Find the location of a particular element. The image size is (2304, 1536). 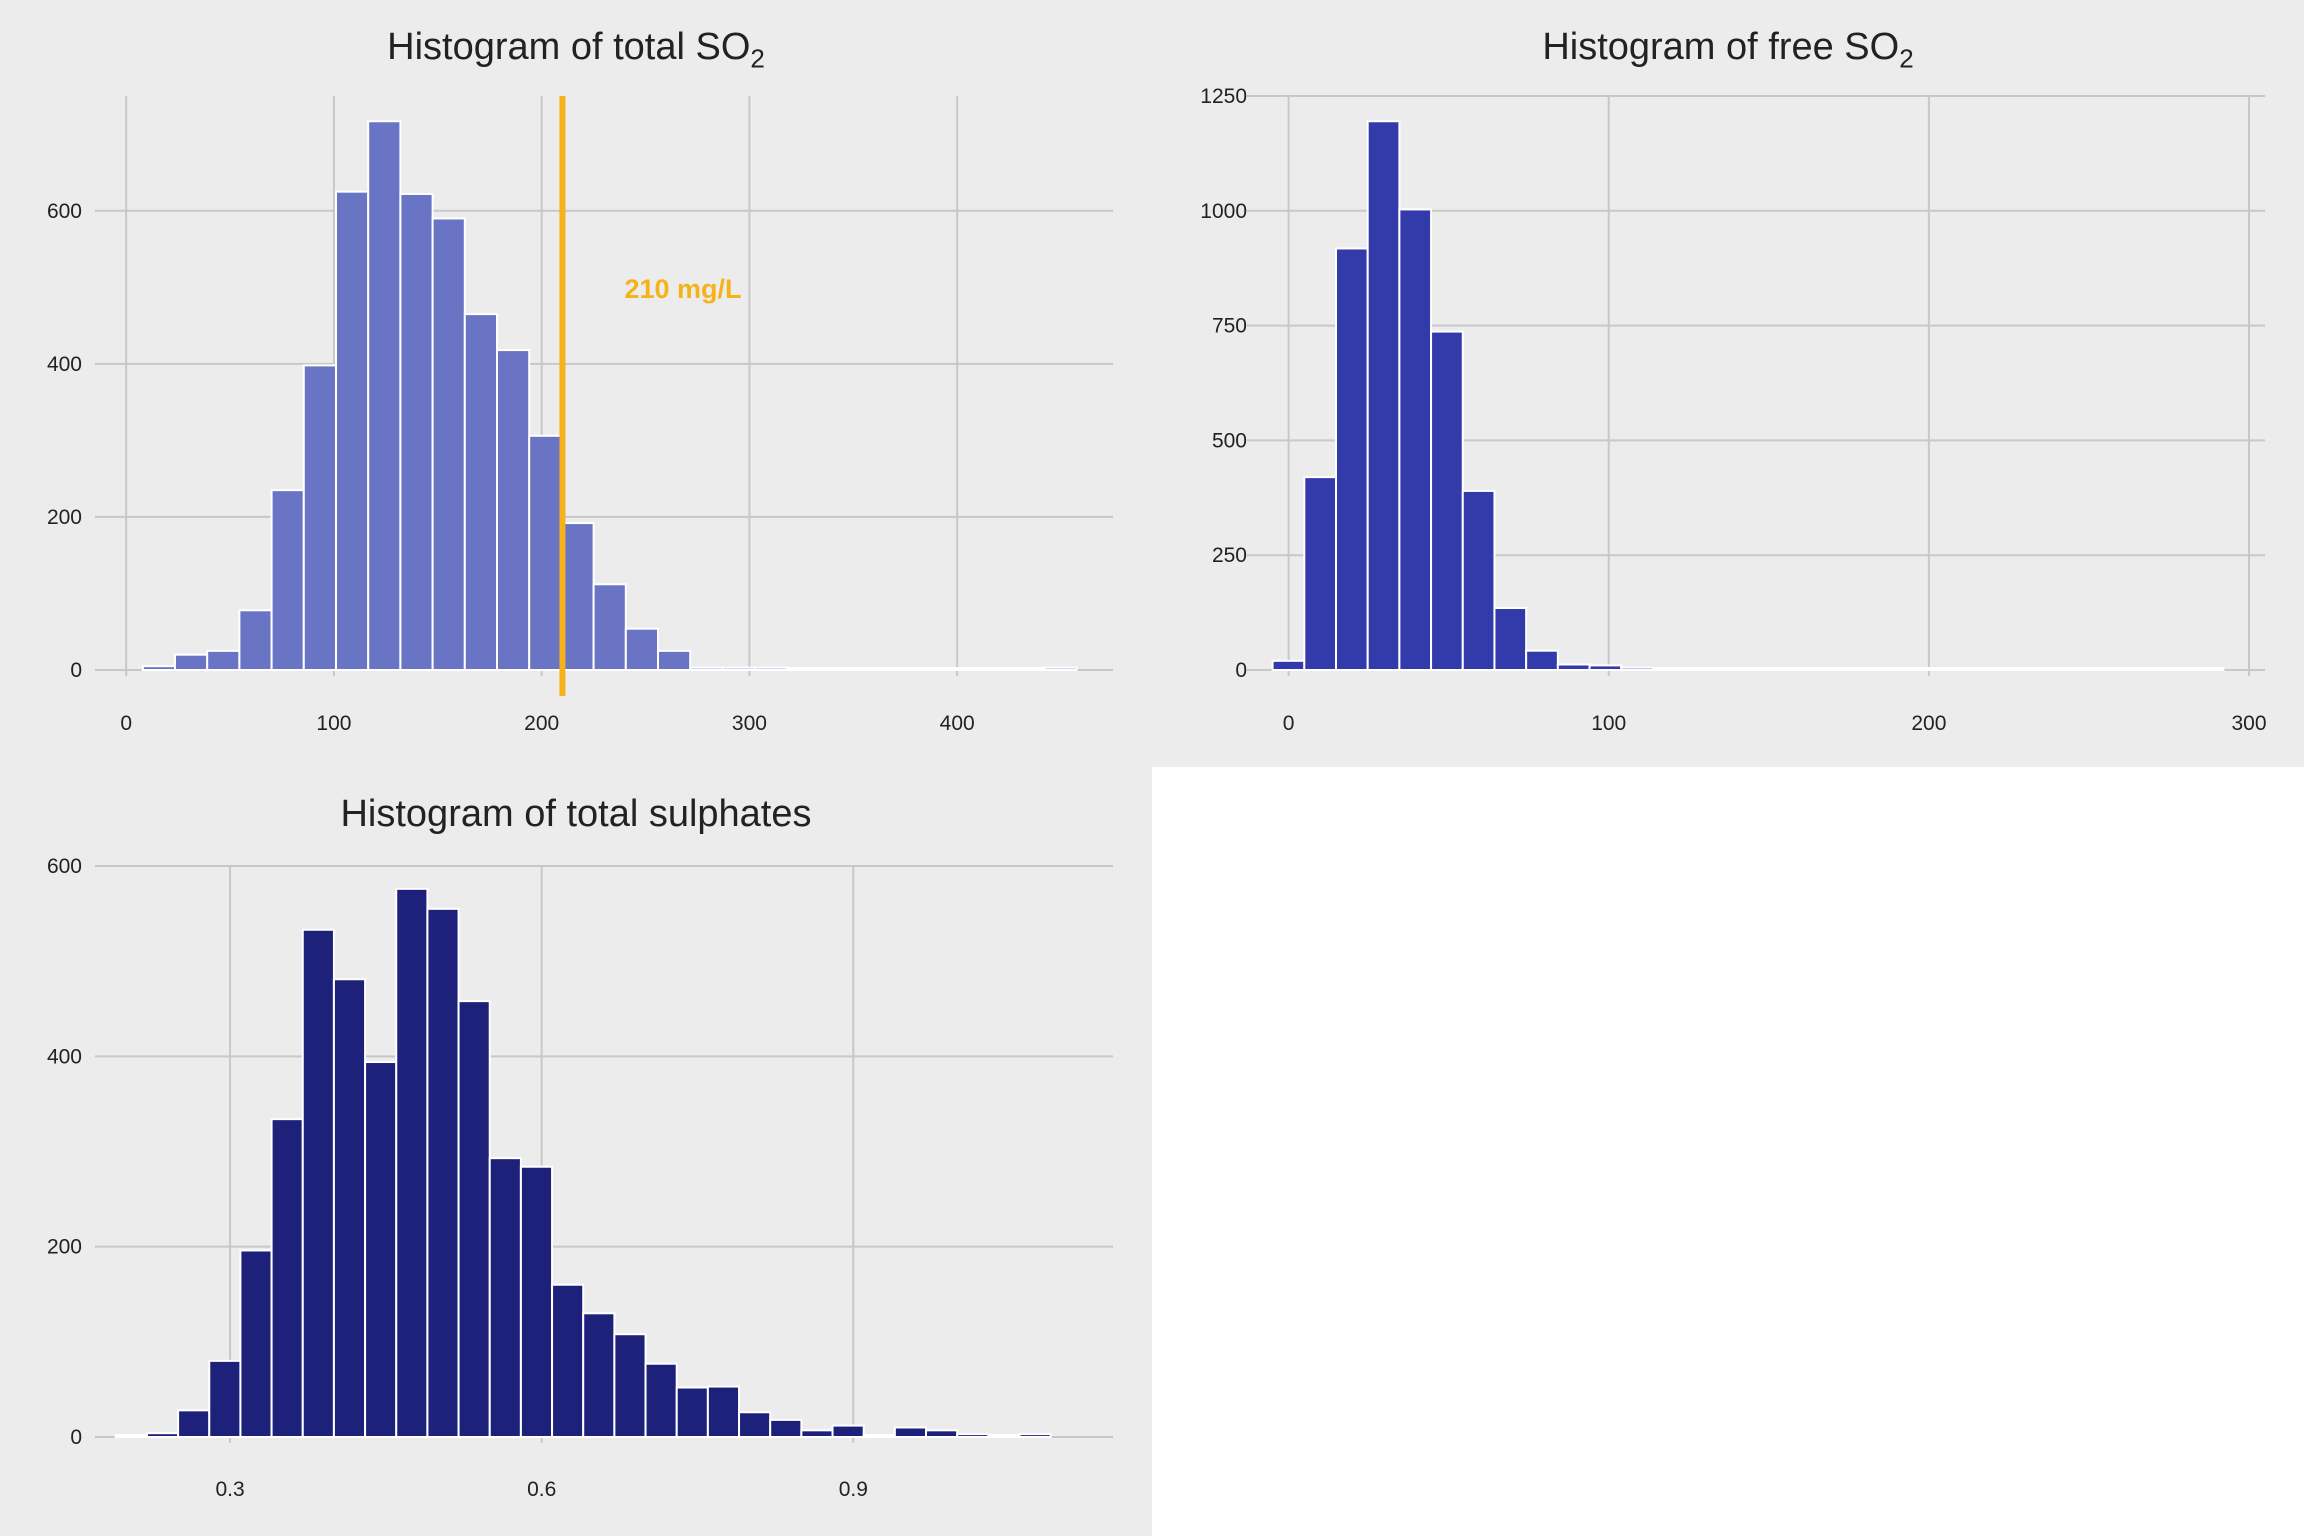

y-tick-label: 1000 is located at coordinates (1223, 211).